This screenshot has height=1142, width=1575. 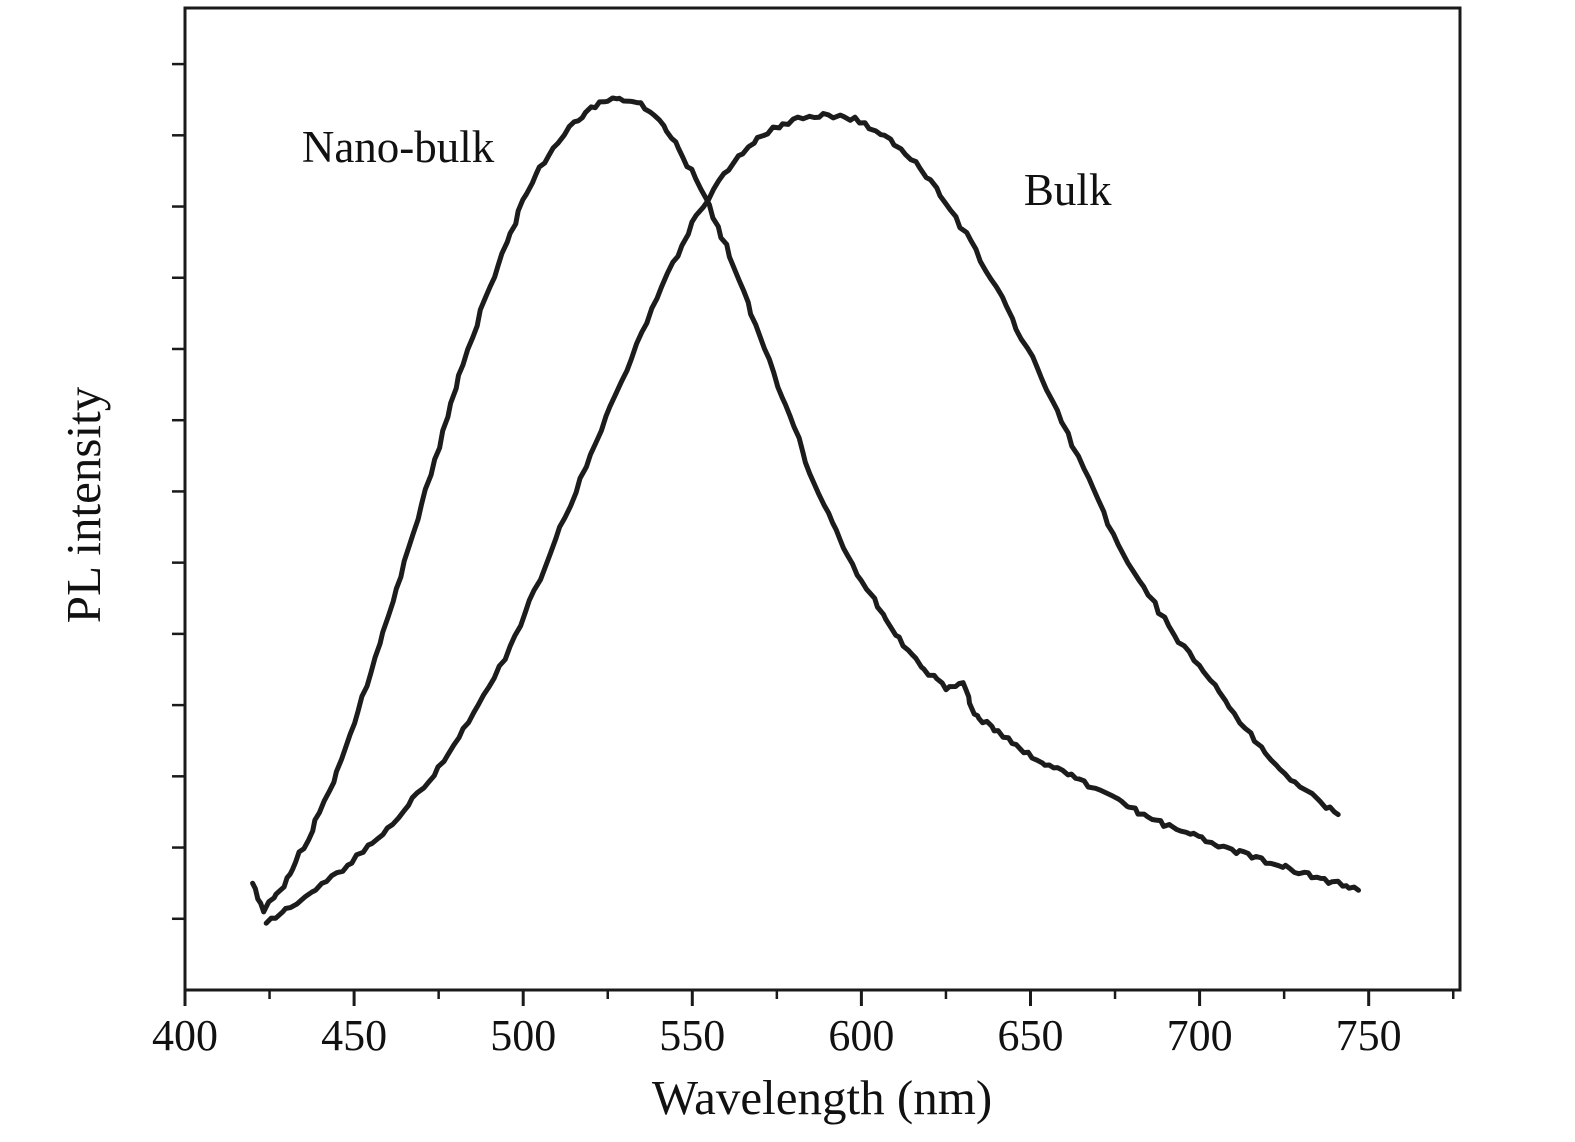 What do you see at coordinates (523, 1035) in the screenshot?
I see `x-tick-label-500: 500` at bounding box center [523, 1035].